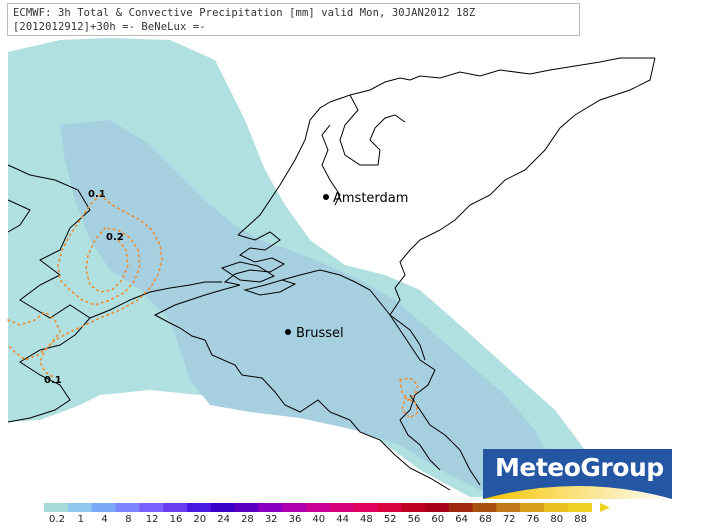  What do you see at coordinates (577, 492) in the screenshot?
I see `logo-swoosh-icon` at bounding box center [577, 492].